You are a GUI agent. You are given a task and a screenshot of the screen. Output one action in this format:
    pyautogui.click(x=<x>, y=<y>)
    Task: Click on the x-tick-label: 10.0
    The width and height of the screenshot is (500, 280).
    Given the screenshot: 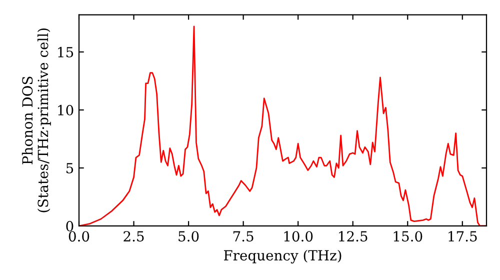 What is the action you would take?
    pyautogui.click(x=298, y=236)
    